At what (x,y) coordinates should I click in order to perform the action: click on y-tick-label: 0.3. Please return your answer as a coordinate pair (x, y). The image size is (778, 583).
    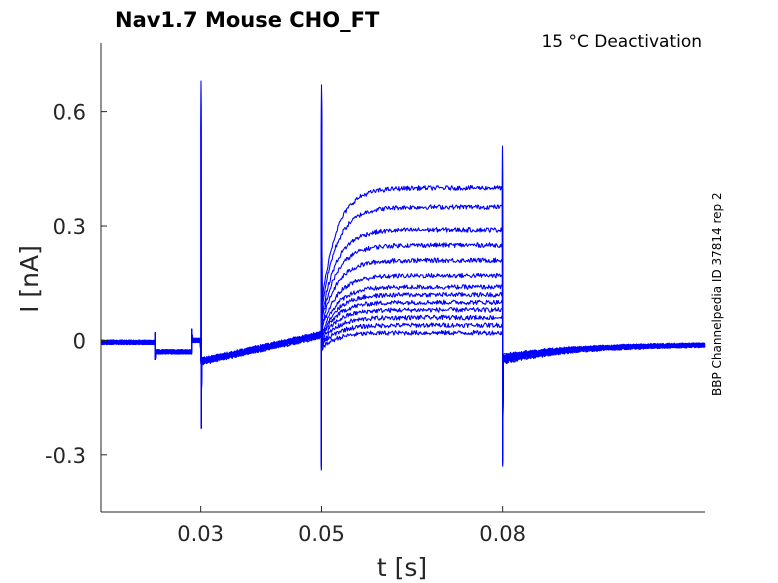
    Looking at the image, I should click on (69, 227).